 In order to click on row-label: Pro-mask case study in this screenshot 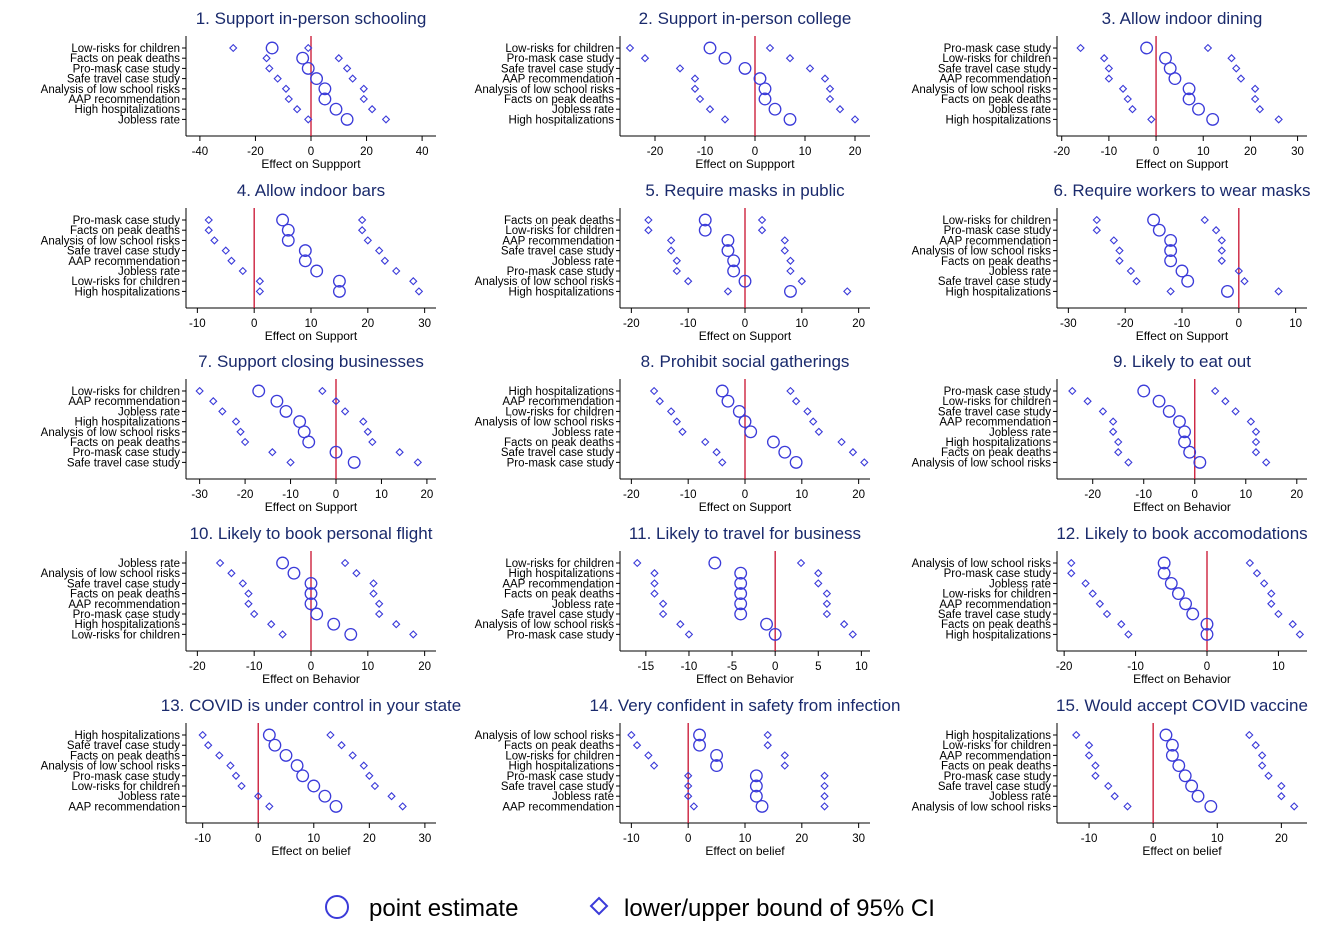, I will do `click(998, 777)`.